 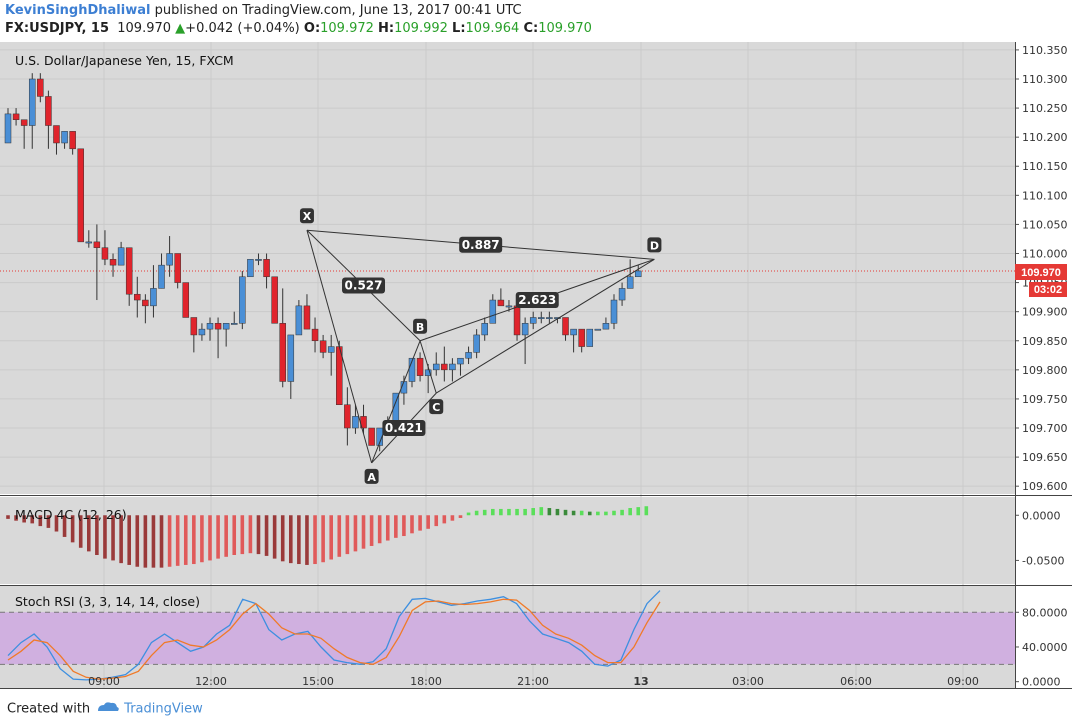 I want to click on price-badge-text: 109.970, so click(x=1041, y=273).